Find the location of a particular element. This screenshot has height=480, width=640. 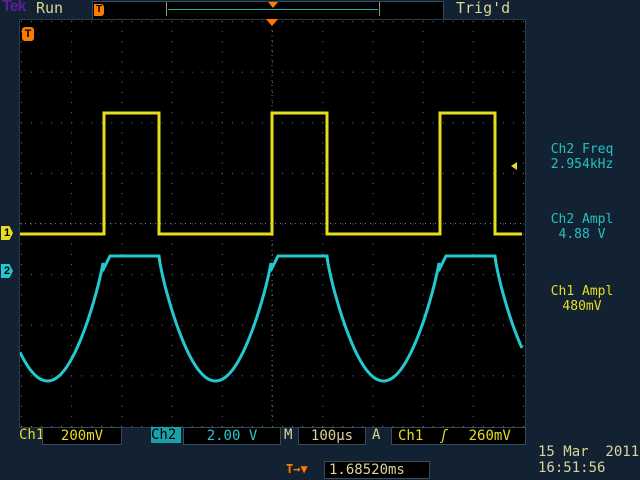

ch1-label: Ch1 is located at coordinates (32, 435).